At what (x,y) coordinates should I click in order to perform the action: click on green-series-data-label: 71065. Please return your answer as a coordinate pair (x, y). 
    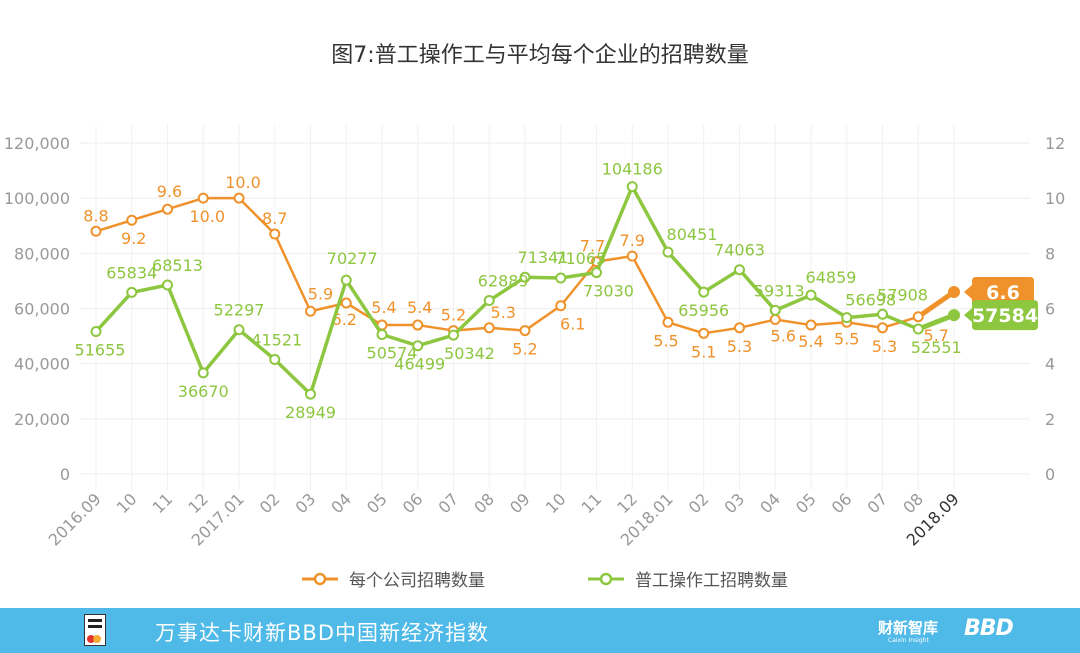
    Looking at the image, I should click on (580, 258).